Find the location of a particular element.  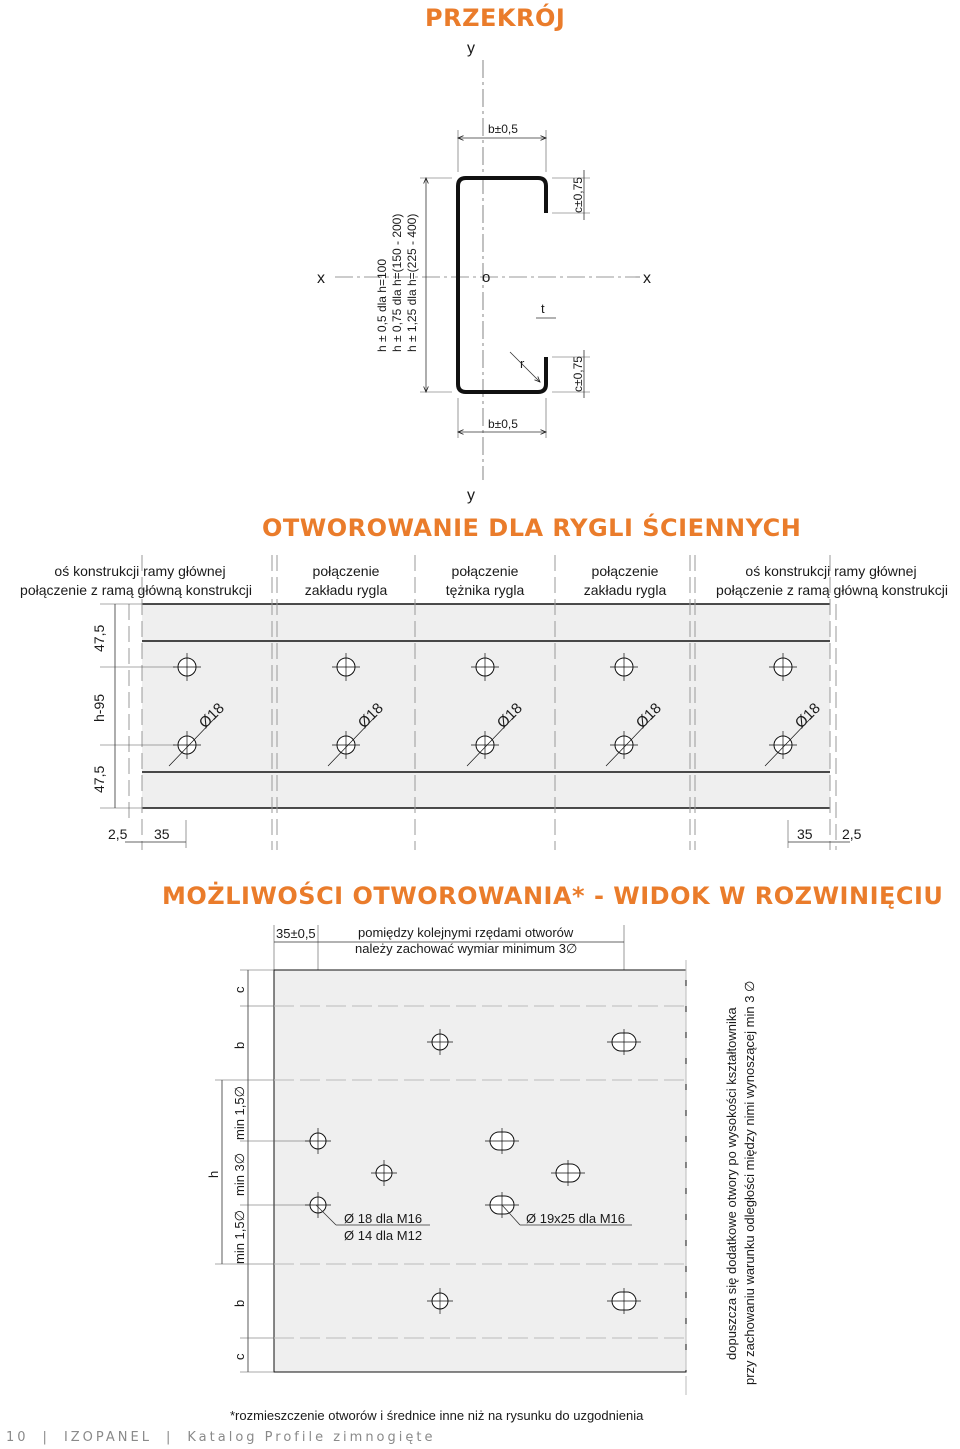

left-dim-c-bottom: c is located at coordinates (239, 1356).